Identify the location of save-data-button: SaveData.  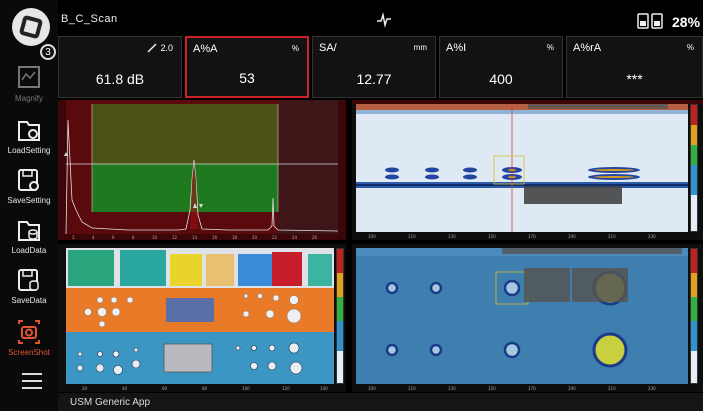
(29, 285).